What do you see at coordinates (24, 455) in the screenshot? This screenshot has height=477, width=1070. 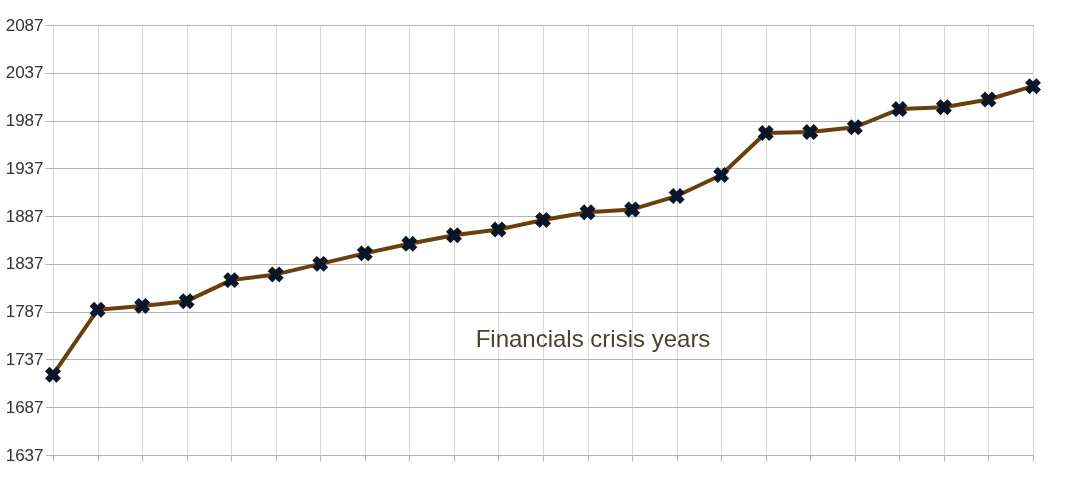 I see `y-tick-label: 1637` at bounding box center [24, 455].